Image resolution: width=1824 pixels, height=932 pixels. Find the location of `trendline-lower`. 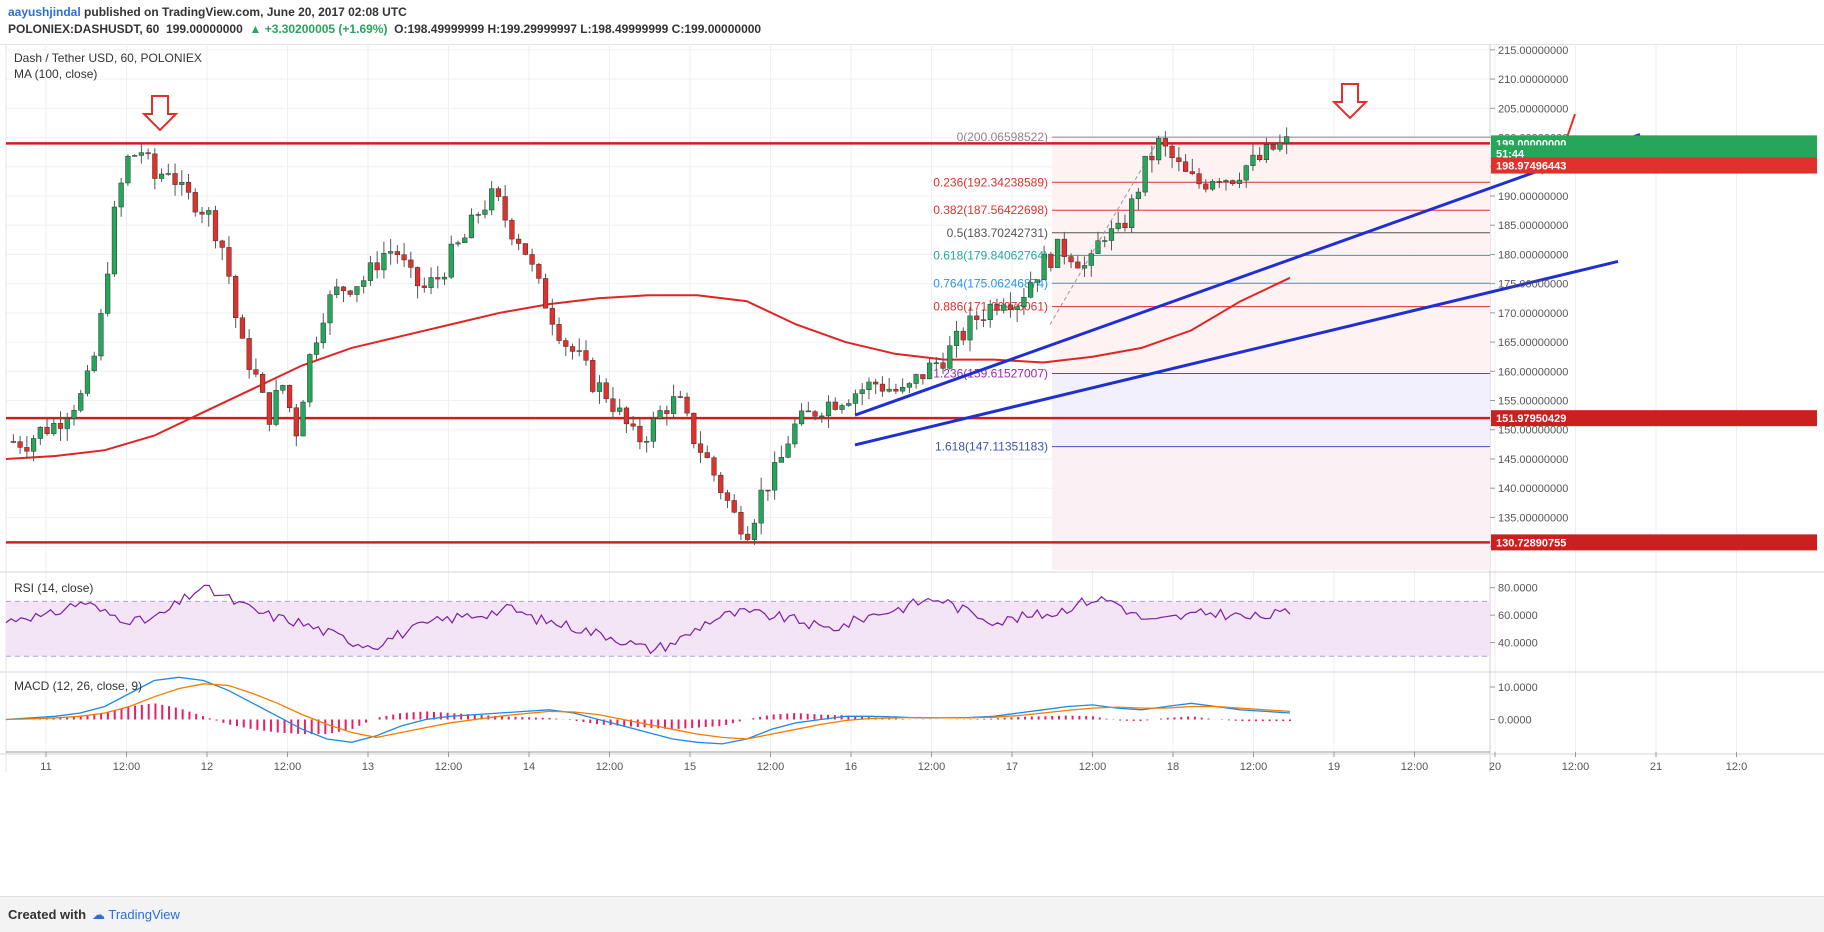

trendline-lower is located at coordinates (1236, 353).